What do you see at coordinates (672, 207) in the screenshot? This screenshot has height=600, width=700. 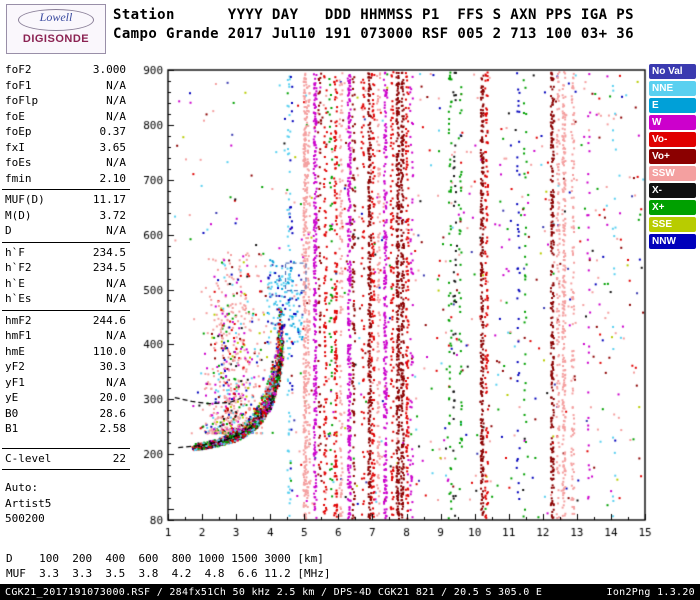 I see `legend-item: X+` at bounding box center [672, 207].